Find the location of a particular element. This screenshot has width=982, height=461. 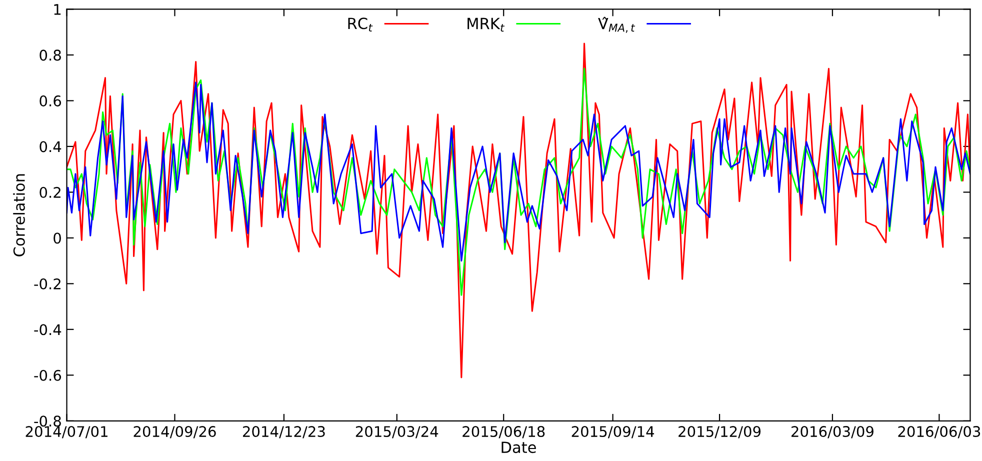

legend-label: MRK$_{t}$ is located at coordinates (486, 25).